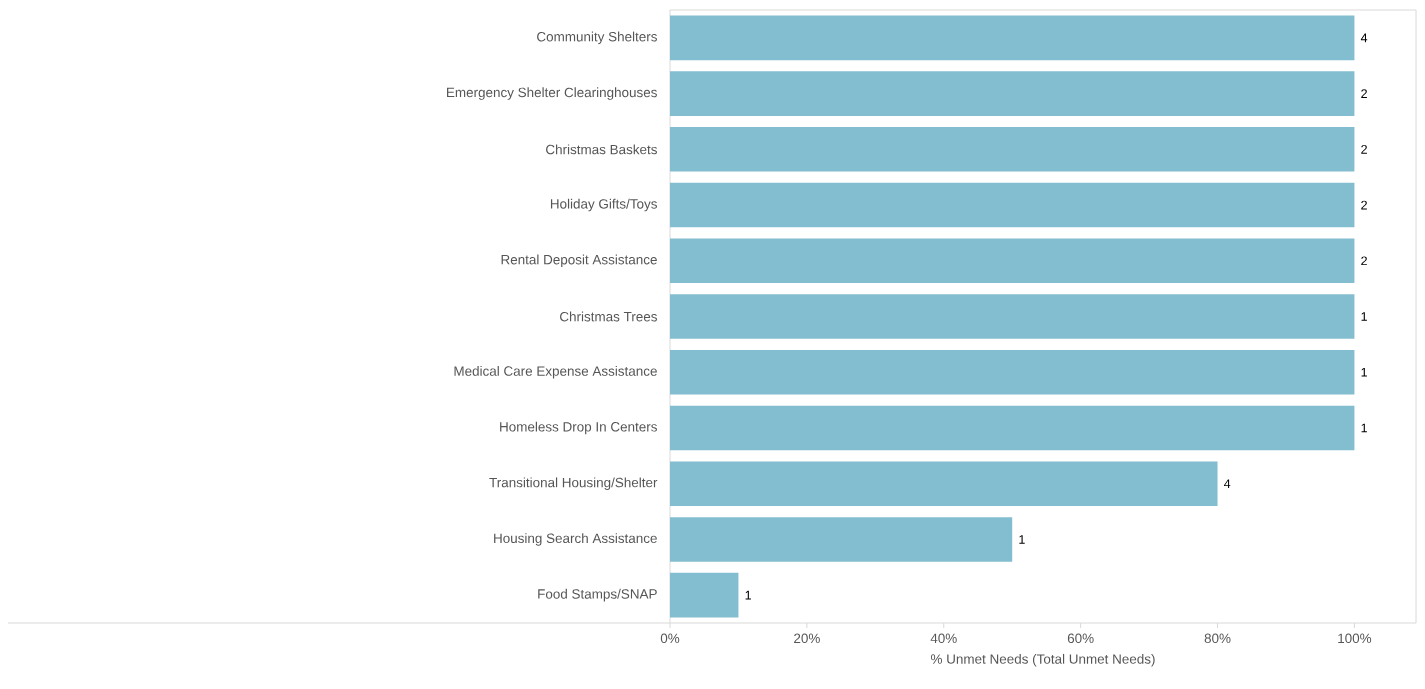 The height and width of the screenshot is (689, 1425). What do you see at coordinates (1217, 638) in the screenshot?
I see `x-tick-label: 80%` at bounding box center [1217, 638].